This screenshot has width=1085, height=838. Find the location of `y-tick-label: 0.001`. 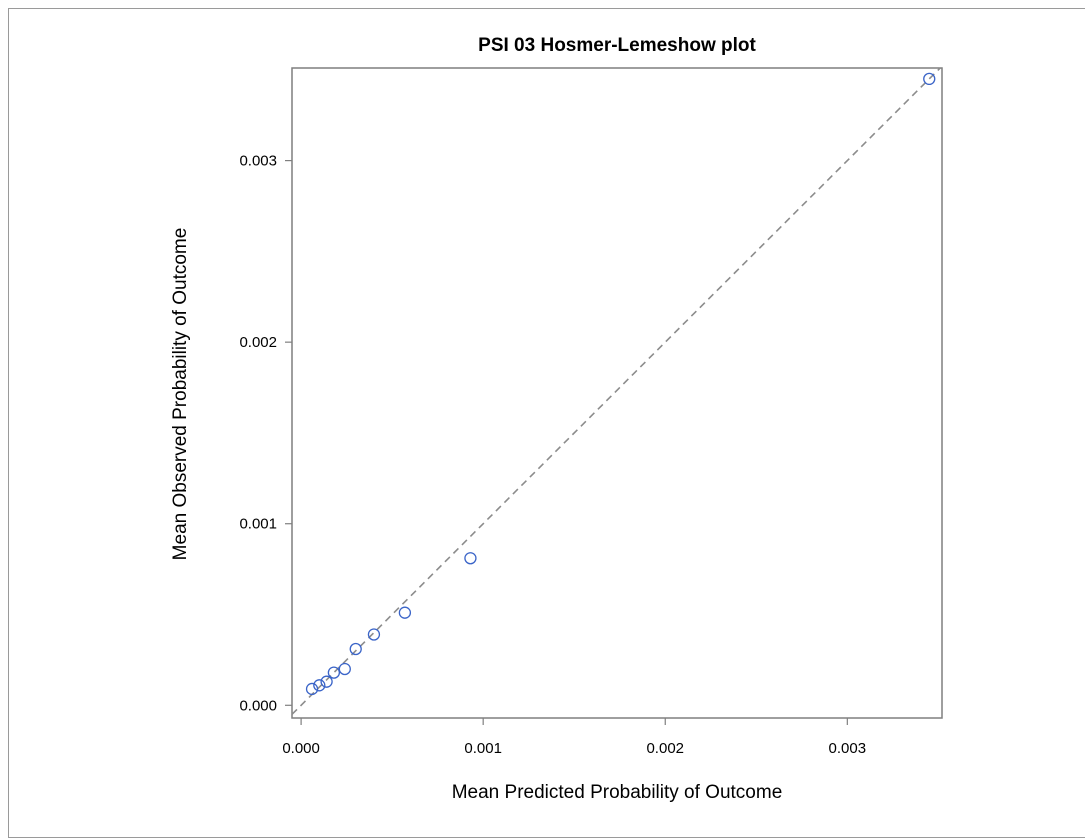

y-tick-label: 0.001 is located at coordinates (258, 524).